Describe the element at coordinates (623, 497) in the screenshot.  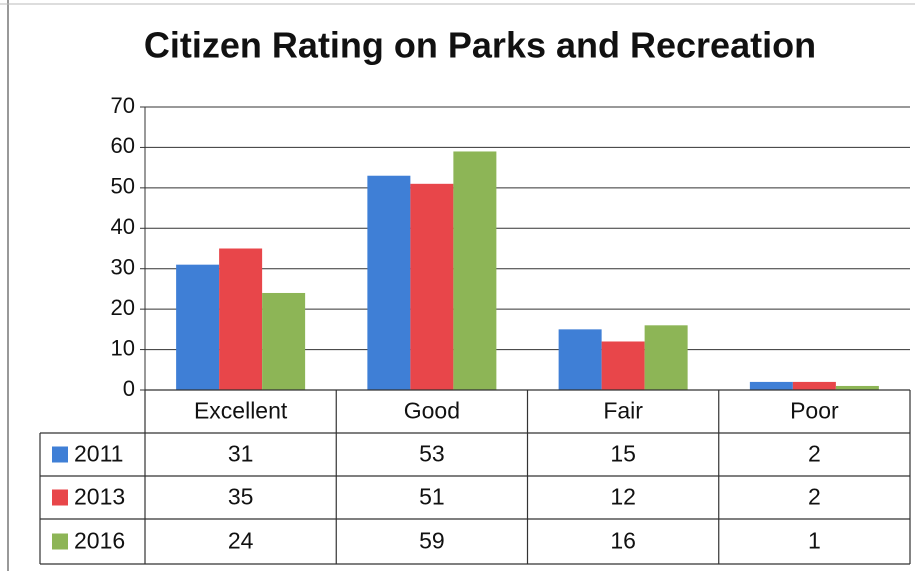
I see `table-cell: 12` at that location.